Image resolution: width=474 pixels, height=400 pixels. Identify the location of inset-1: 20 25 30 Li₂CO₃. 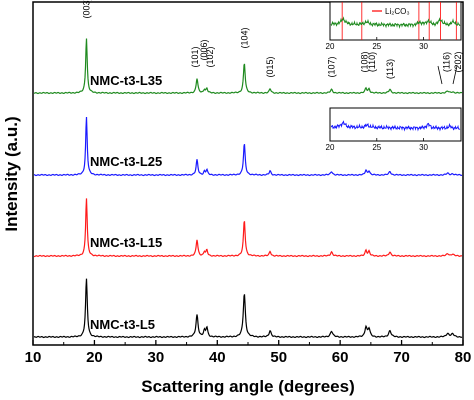
(394, 26).